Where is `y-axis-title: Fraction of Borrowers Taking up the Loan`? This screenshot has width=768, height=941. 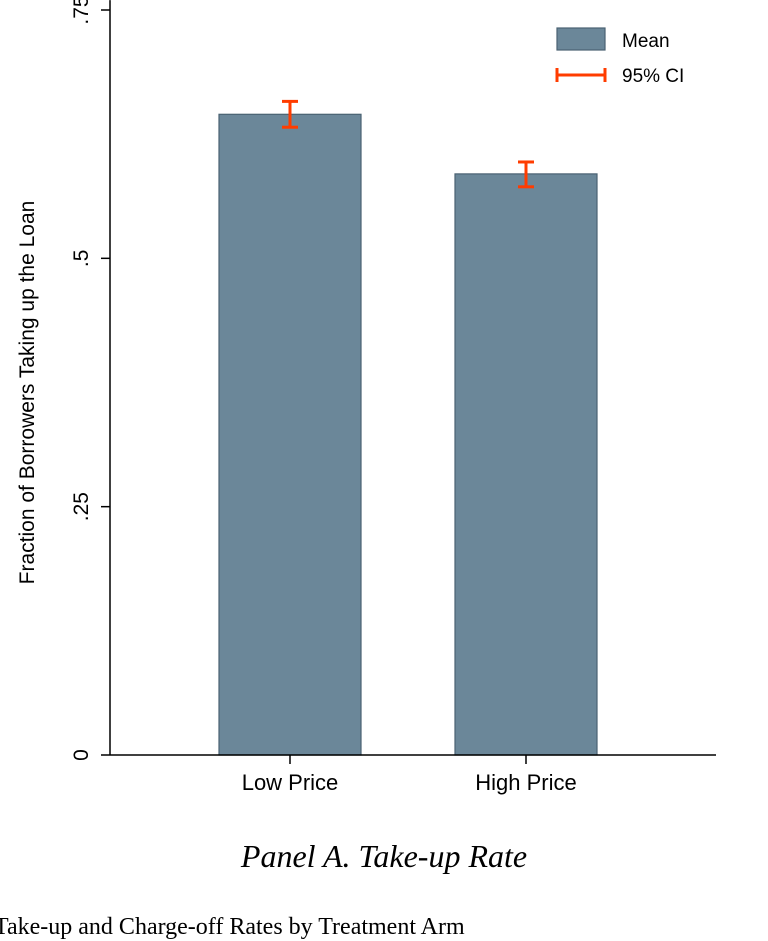 y-axis-title: Fraction of Borrowers Taking up the Loan is located at coordinates (27, 393).